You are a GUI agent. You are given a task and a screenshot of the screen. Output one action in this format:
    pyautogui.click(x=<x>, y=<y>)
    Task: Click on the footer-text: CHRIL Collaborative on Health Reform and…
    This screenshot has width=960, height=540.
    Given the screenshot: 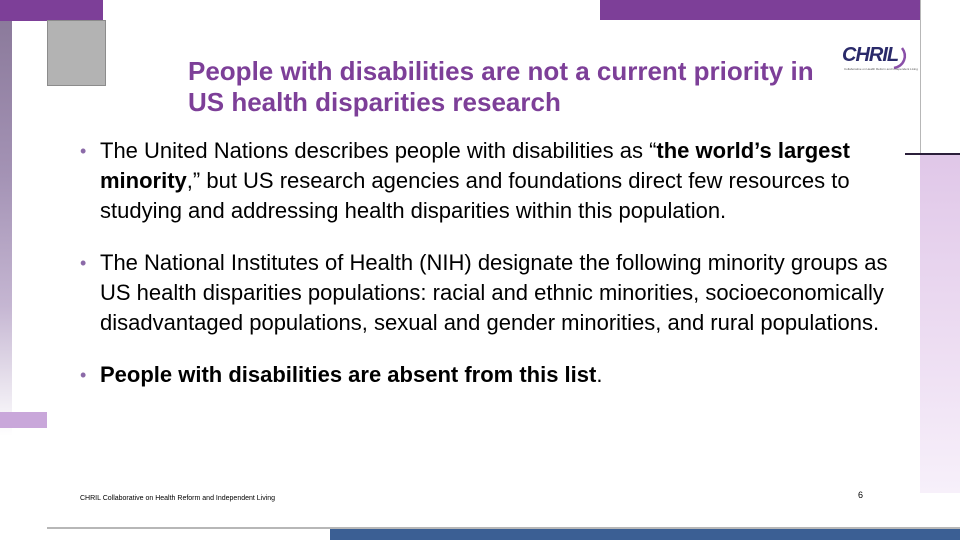 What is the action you would take?
    pyautogui.click(x=178, y=498)
    